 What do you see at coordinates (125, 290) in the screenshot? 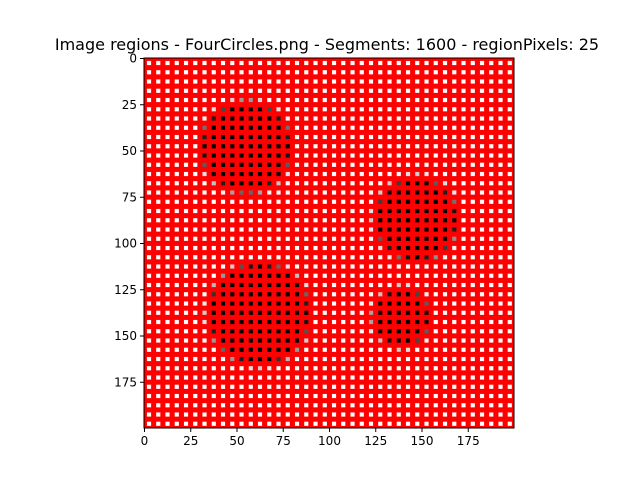
I see `y-tick-label: 125` at bounding box center [125, 290].